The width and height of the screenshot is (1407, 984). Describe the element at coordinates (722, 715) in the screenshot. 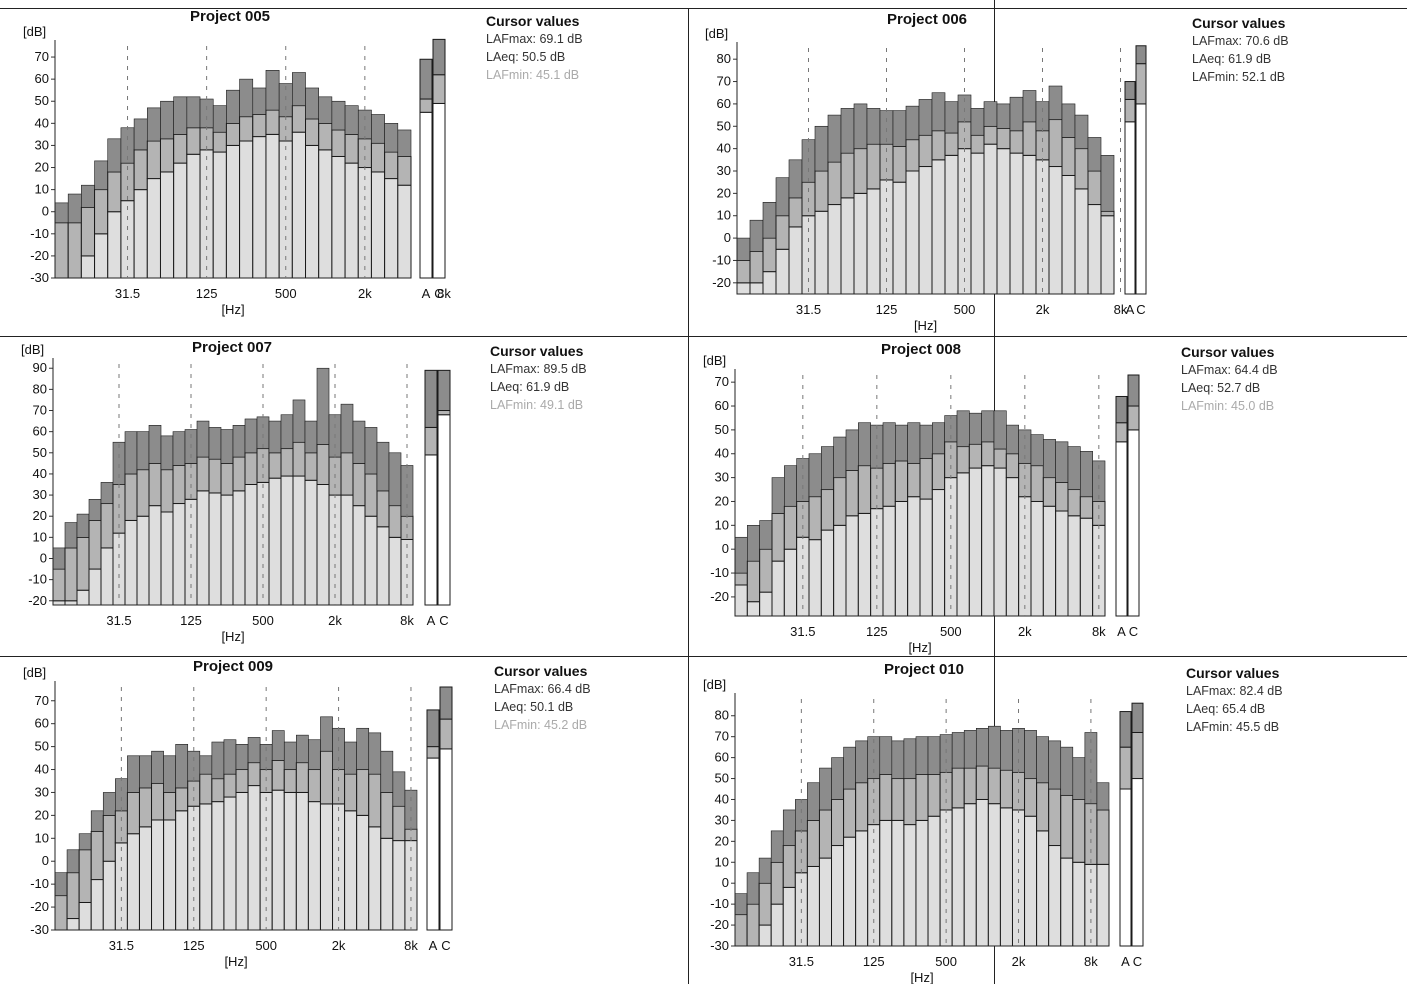

I see `y-tick-label: 80` at that location.